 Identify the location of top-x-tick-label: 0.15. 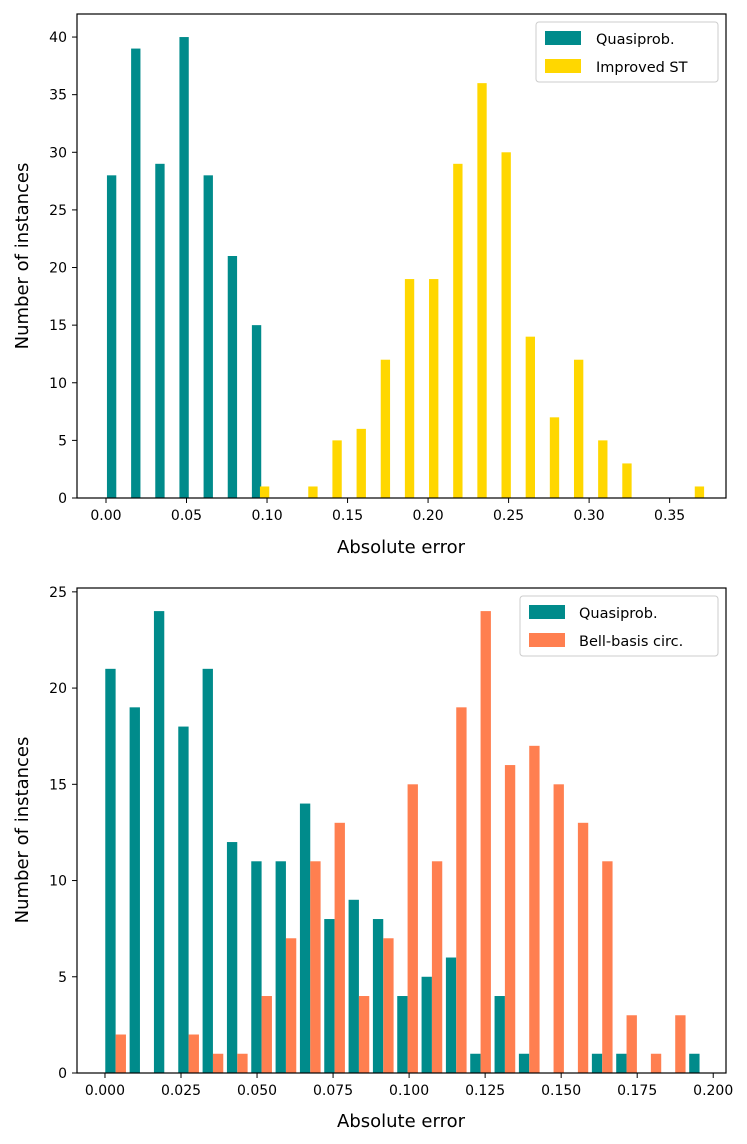
(347, 516).